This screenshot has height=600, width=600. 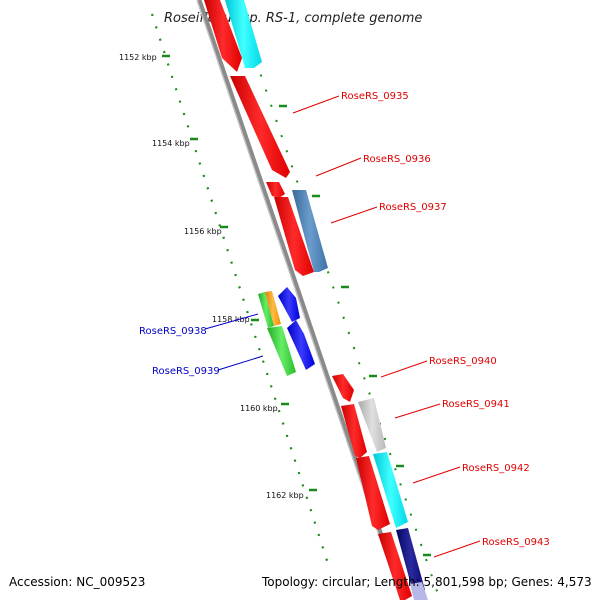 I want to click on scale-label-1152: 1152 kbp, so click(x=138, y=57).